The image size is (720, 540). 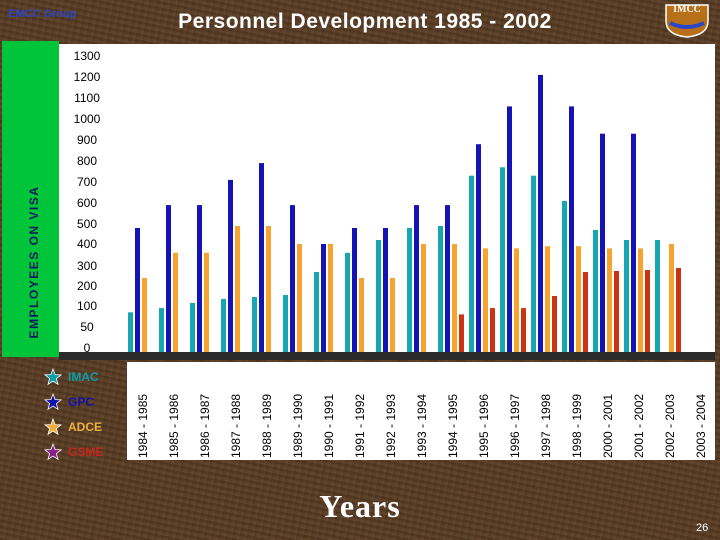 What do you see at coordinates (391, 425) in the screenshot?
I see `x-tick-label: 1992 - 1993` at bounding box center [391, 425].